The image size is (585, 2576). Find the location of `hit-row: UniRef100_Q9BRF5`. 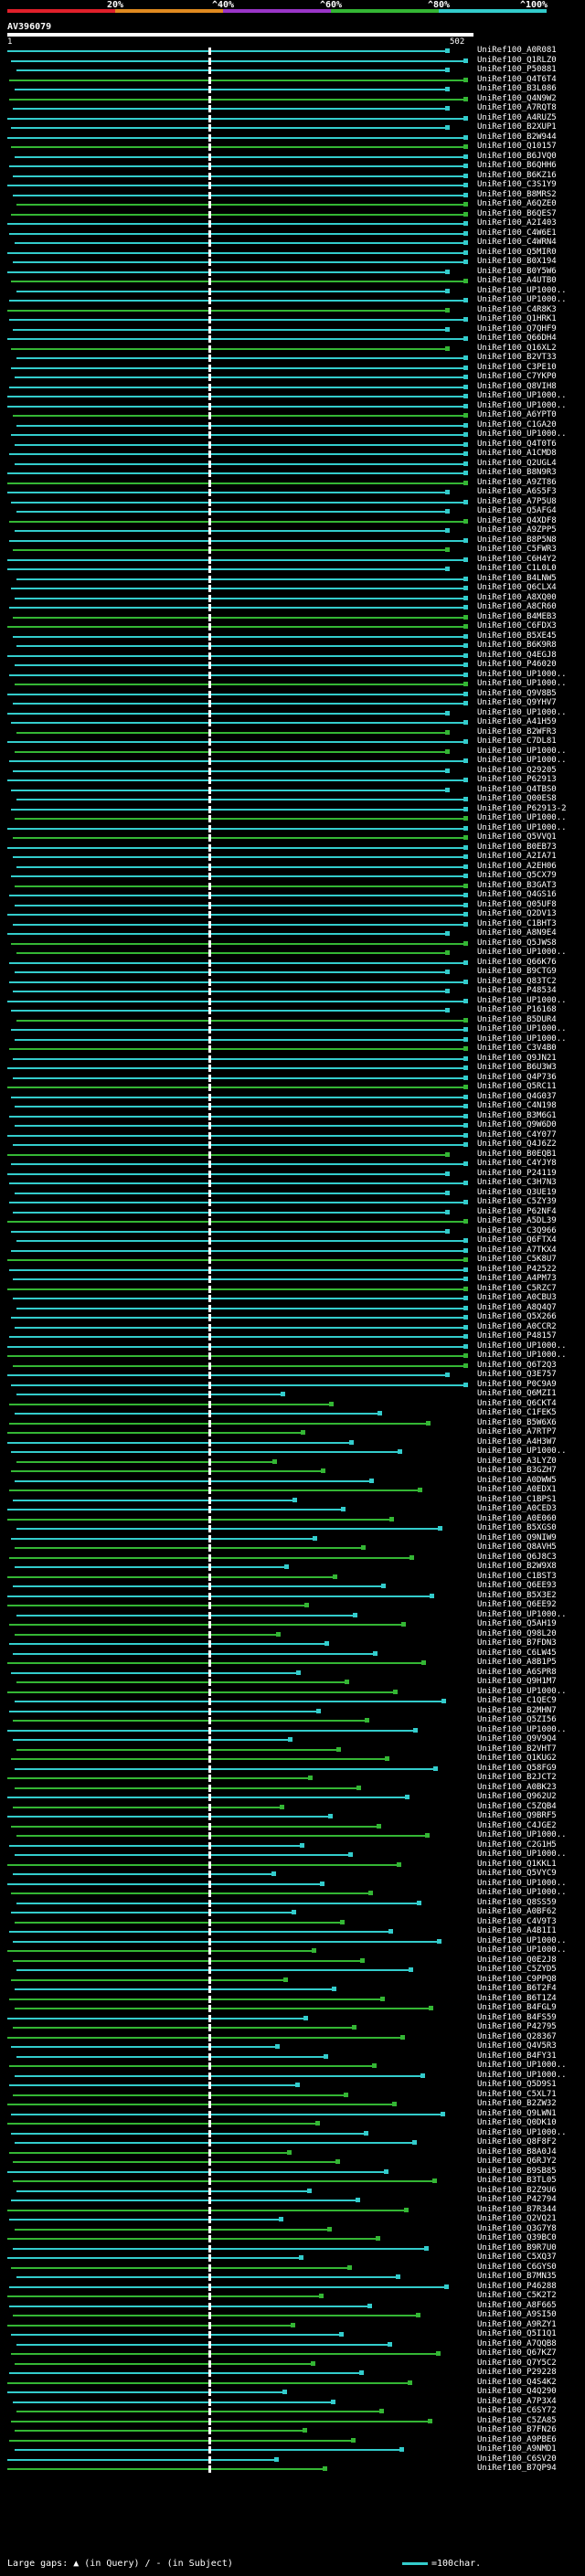

hit-row: UniRef100_Q9BRF5 is located at coordinates (293, 1816).